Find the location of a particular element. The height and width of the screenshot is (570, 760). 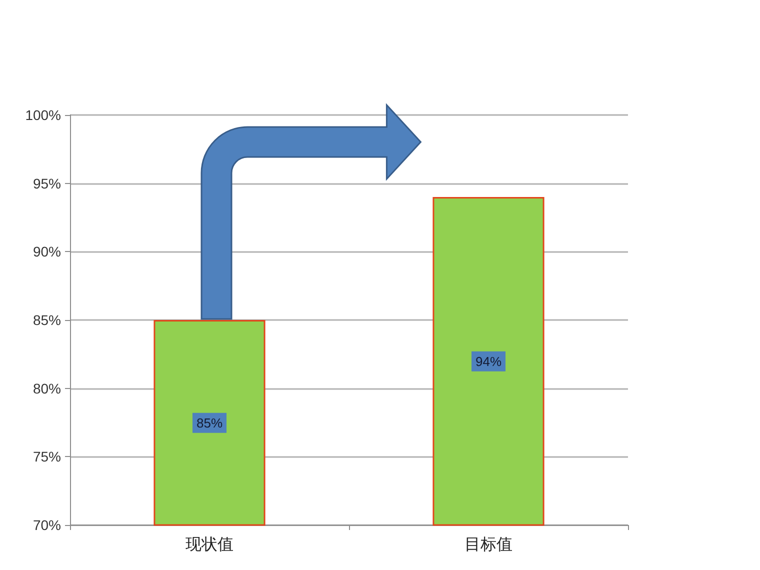

y-tick-label: 80% is located at coordinates (46, 388).